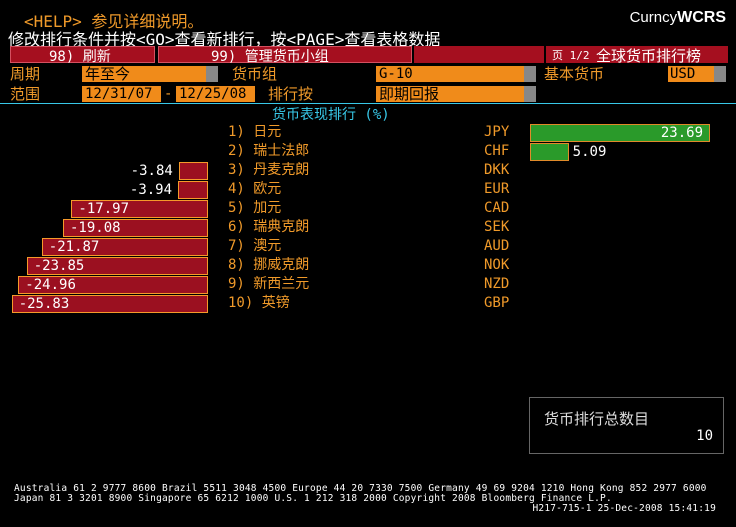 The height and width of the screenshot is (527, 736). Describe the element at coordinates (620, 133) in the screenshot. I see `bar-jpy: 23.69` at that location.